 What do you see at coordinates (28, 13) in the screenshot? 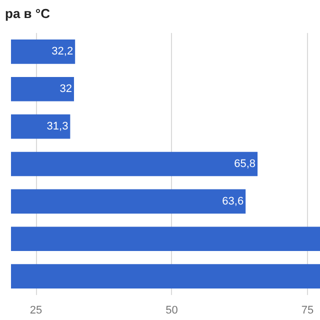
I see `chart-title: ра в °С` at bounding box center [28, 13].